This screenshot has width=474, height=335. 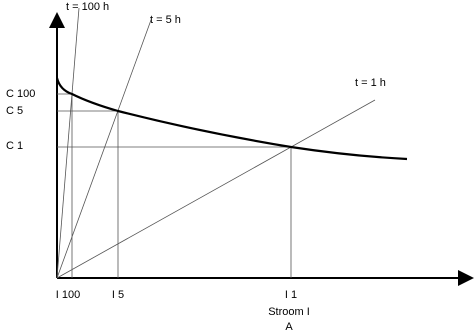 What do you see at coordinates (14, 111) in the screenshot?
I see `y-label: C 5` at bounding box center [14, 111].